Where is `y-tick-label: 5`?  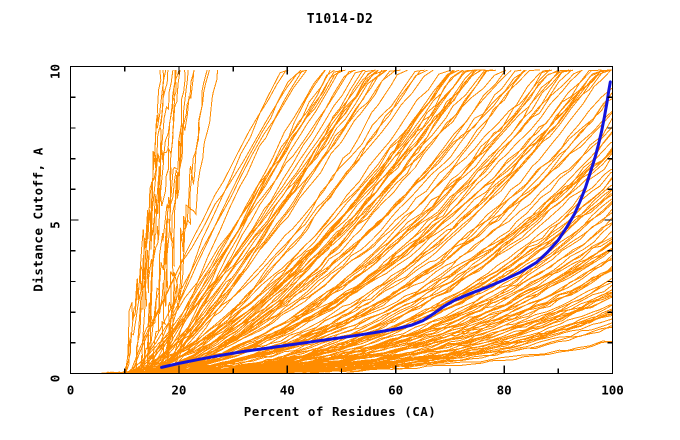 y-tick-label: 5 is located at coordinates (55, 225).